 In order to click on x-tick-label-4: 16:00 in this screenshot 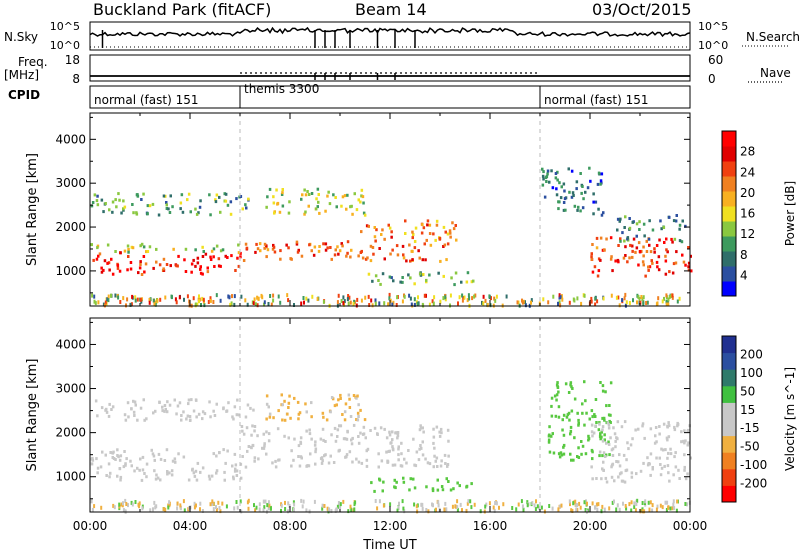, I will do `click(490, 526)`.